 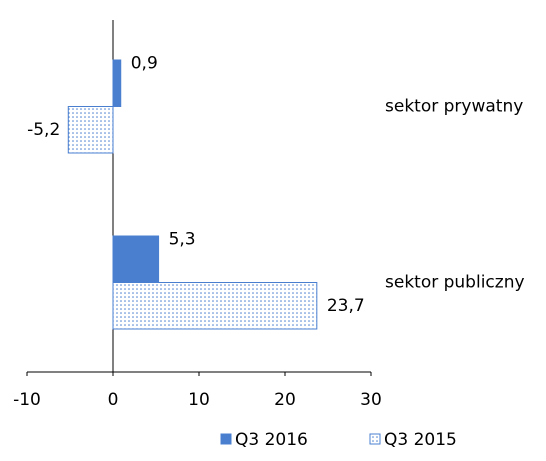 What do you see at coordinates (144, 63) in the screenshot?
I see `value-label: 0,9` at bounding box center [144, 63].